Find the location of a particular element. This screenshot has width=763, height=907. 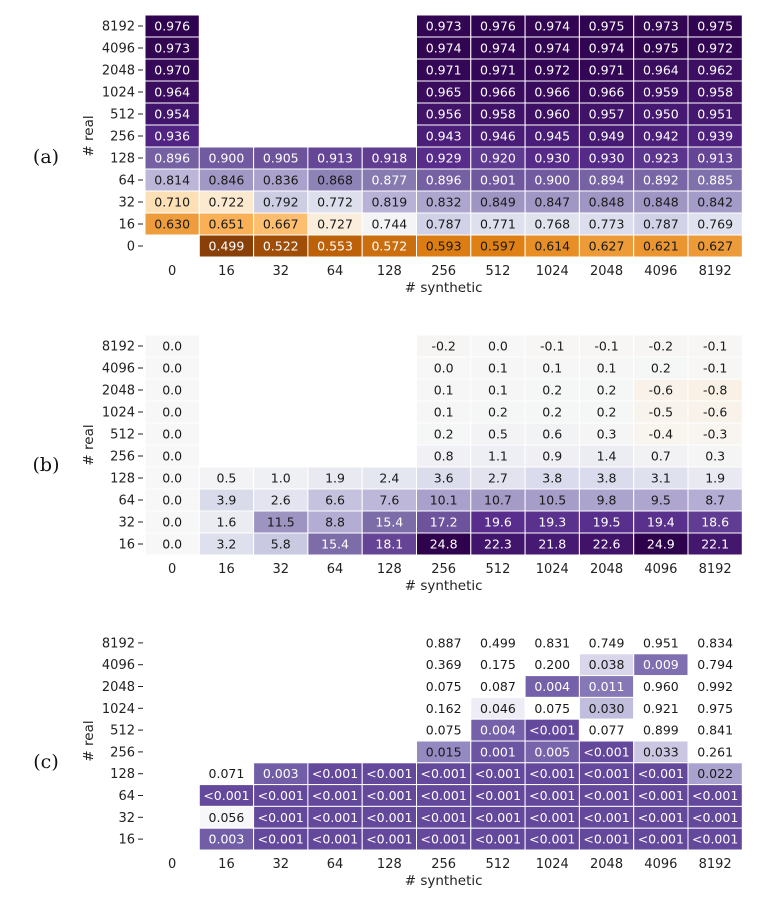

cell-value-label: 0.722 is located at coordinates (227, 202).